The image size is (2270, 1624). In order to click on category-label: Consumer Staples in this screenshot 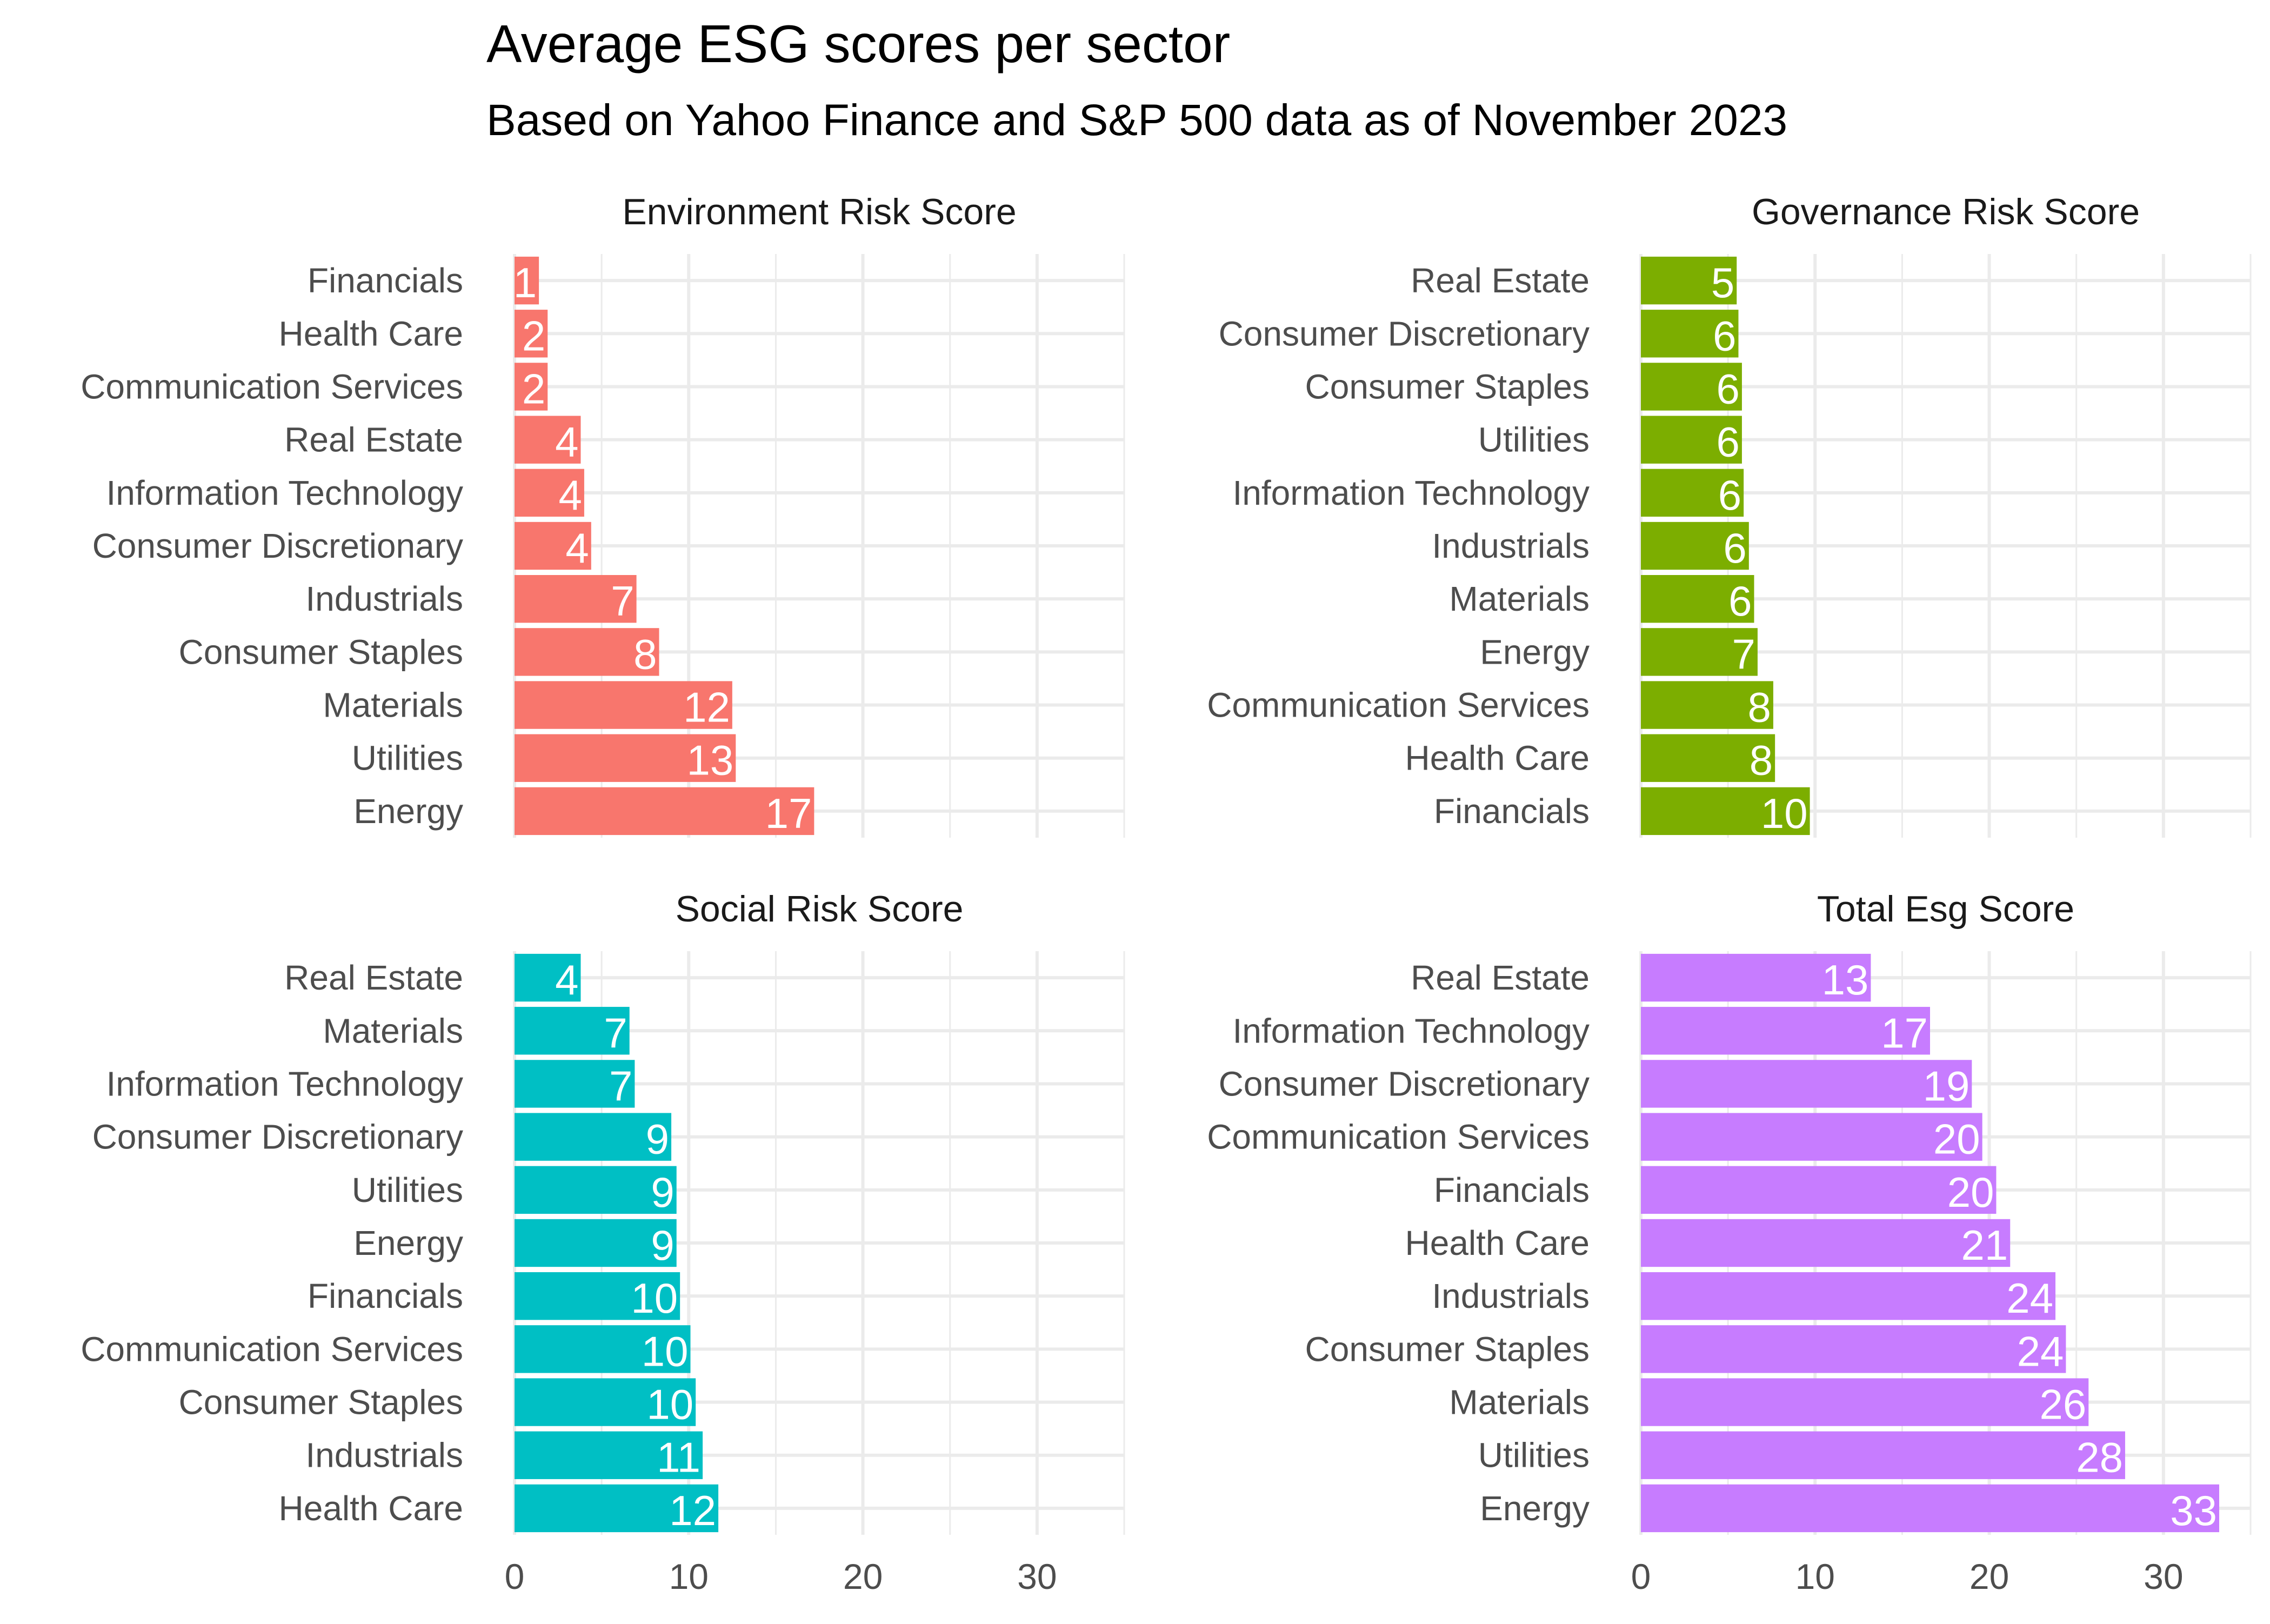, I will do `click(321, 652)`.